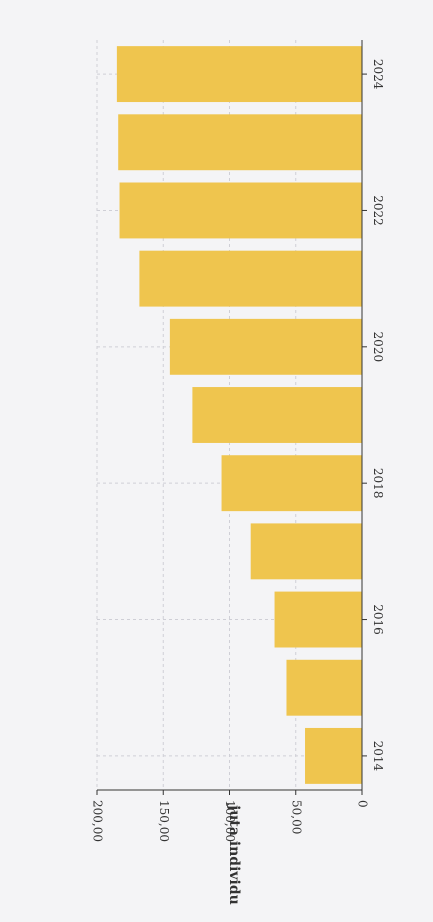 This screenshot has width=433, height=922. I want to click on bar-2014, so click(333, 755).